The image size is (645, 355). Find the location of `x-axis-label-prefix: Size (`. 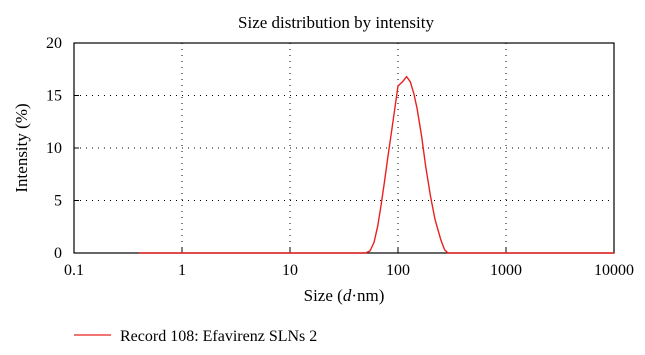

x-axis-label-prefix: Size ( is located at coordinates (324, 295).